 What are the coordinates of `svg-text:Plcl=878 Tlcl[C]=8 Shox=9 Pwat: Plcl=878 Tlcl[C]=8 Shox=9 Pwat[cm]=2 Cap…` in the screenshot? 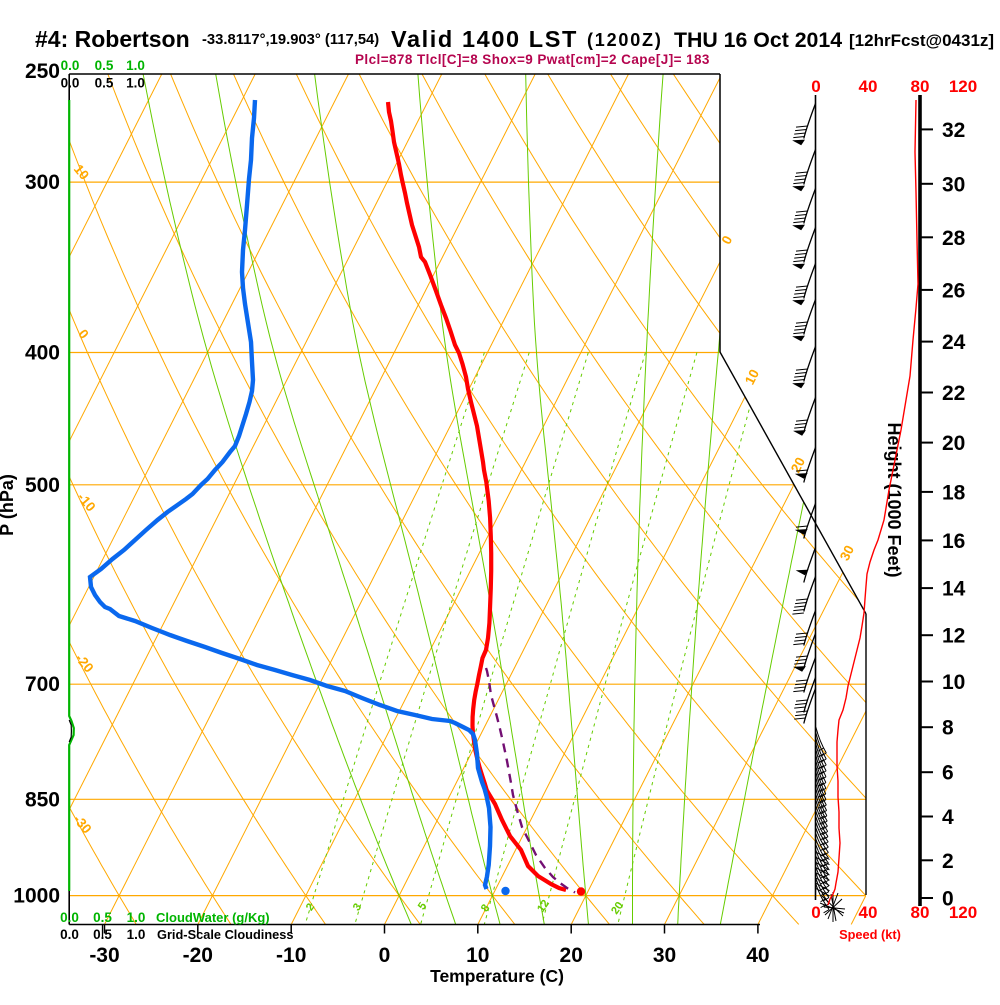 It's located at (532, 59).